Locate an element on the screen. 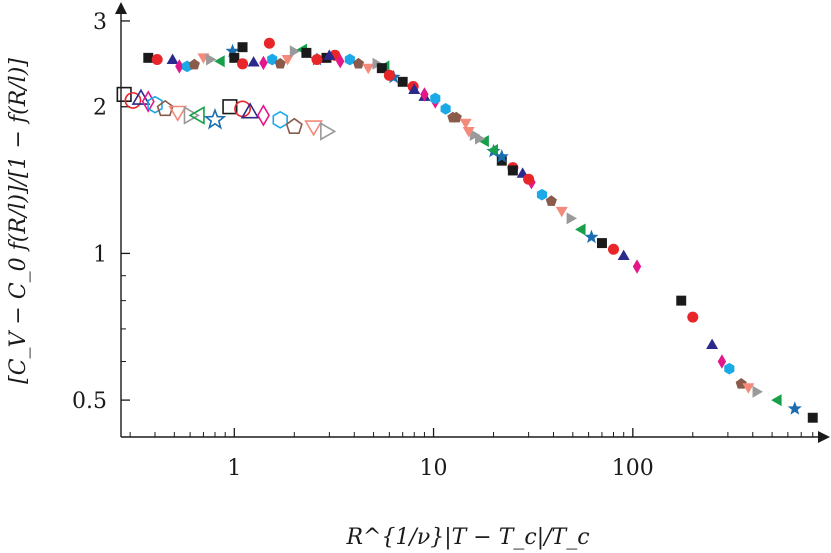 The height and width of the screenshot is (553, 831). y-tick-label: 2 is located at coordinates (100, 108).